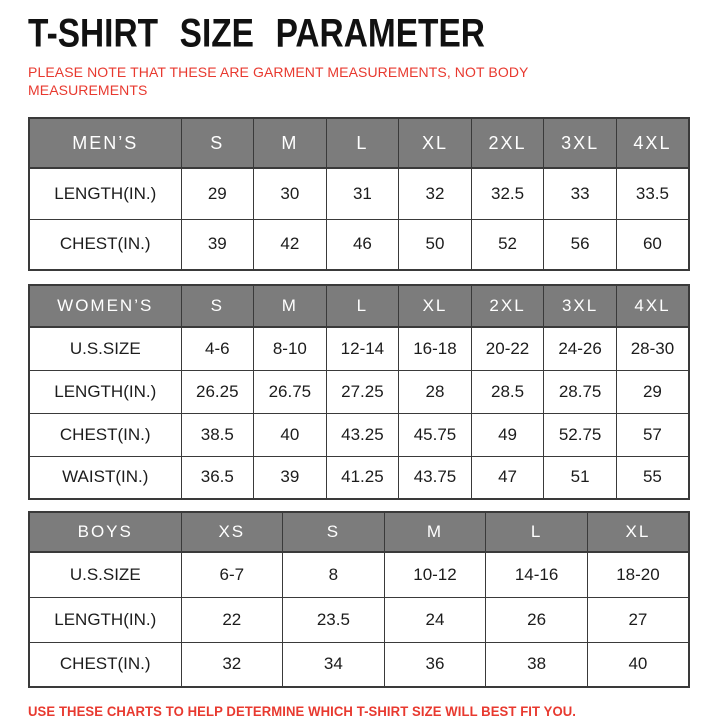 The width and height of the screenshot is (720, 720). I want to click on table-row: LENGTH(IN.) 22 23.5 24 26 27, so click(359, 619).